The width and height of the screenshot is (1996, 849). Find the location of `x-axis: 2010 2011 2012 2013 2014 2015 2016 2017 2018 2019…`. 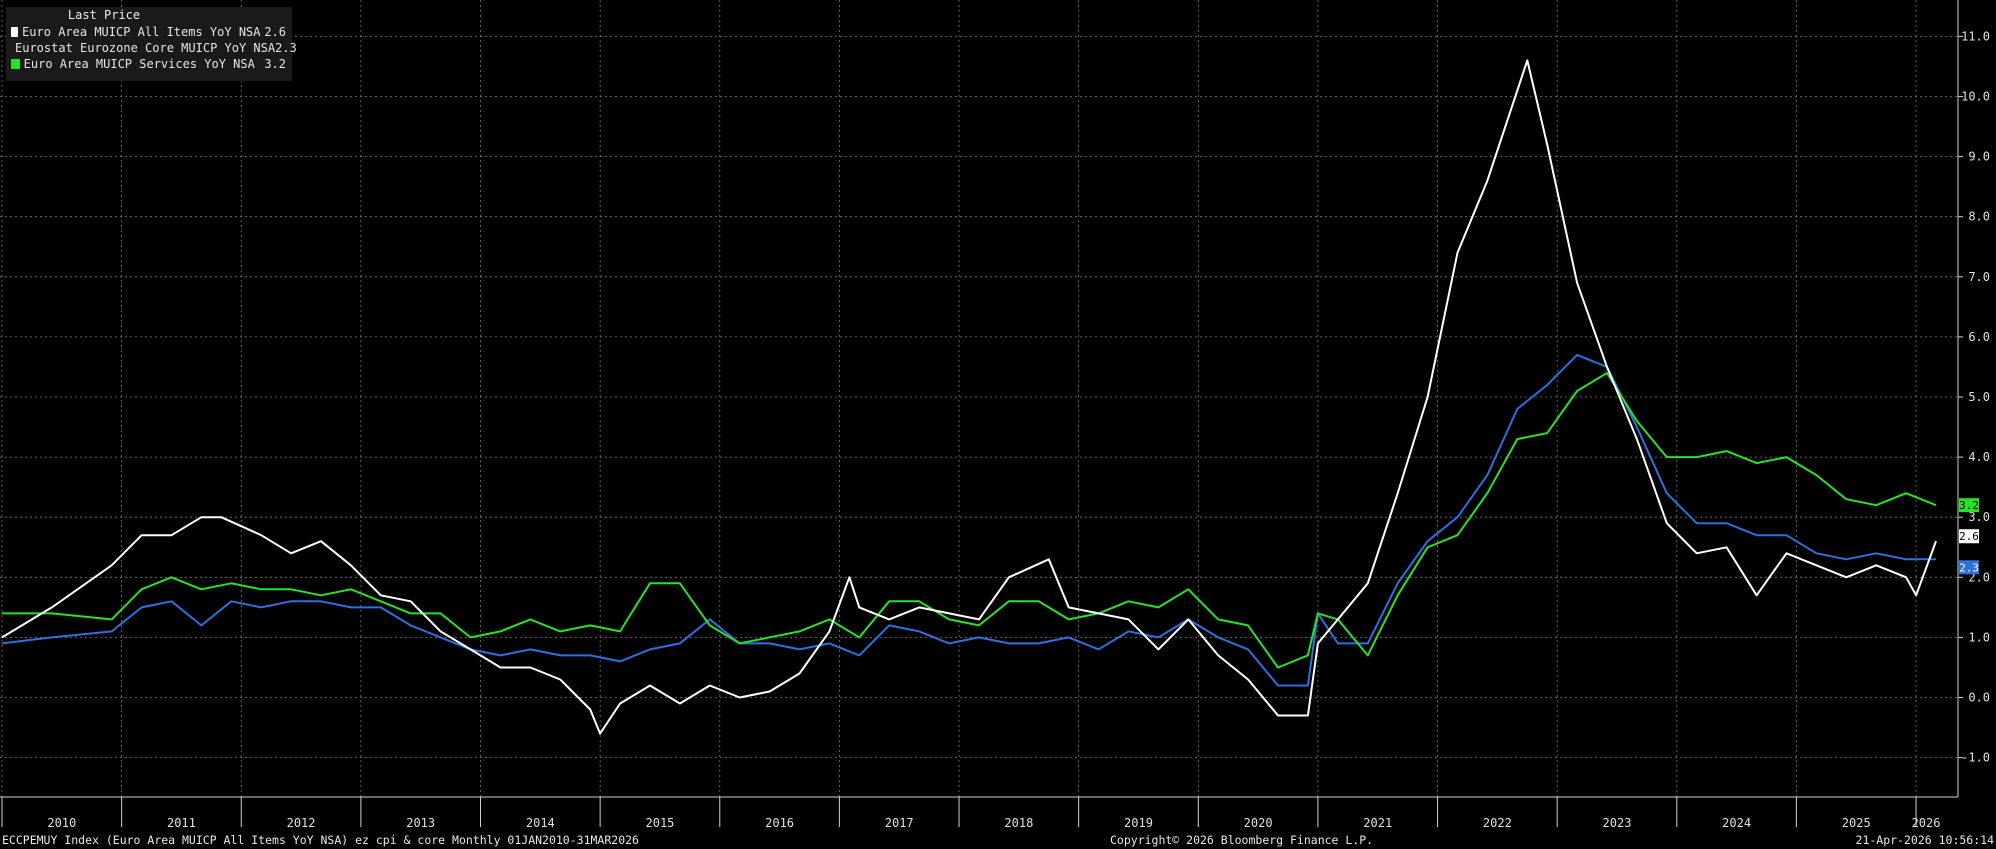

x-axis: 2010 2011 2012 2013 2014 2015 2016 2017 2018 2019… is located at coordinates (979, 813).